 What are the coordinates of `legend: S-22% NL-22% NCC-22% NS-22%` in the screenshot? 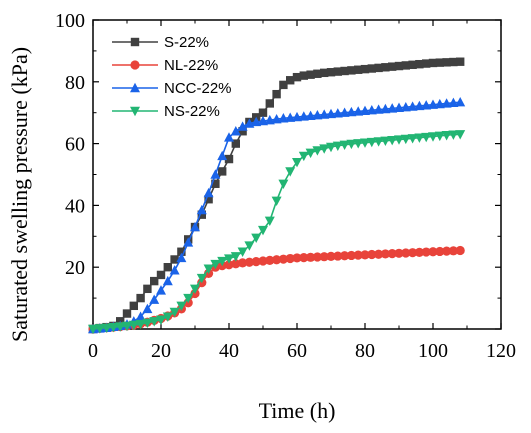 It's located at (172, 77).